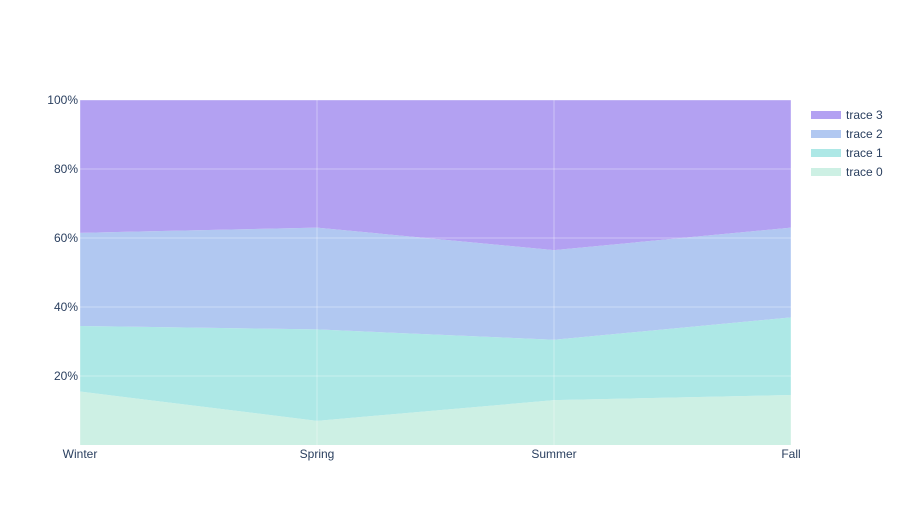 The image size is (903, 525). I want to click on x-tick-label: Winter, so click(80, 454).